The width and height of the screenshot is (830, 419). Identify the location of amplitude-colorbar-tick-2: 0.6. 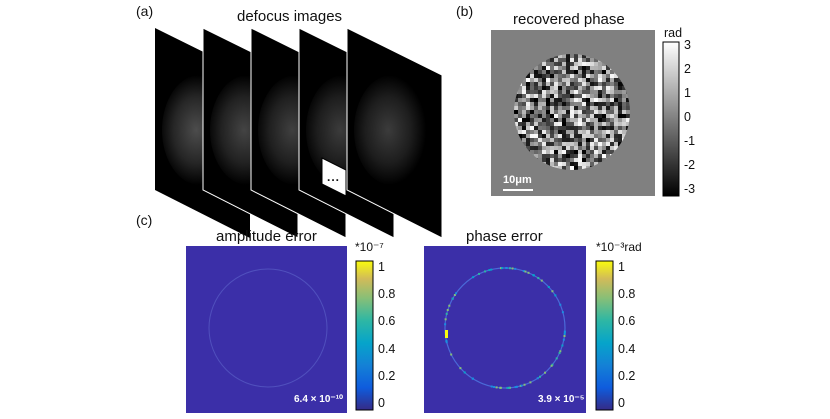
(387, 321).